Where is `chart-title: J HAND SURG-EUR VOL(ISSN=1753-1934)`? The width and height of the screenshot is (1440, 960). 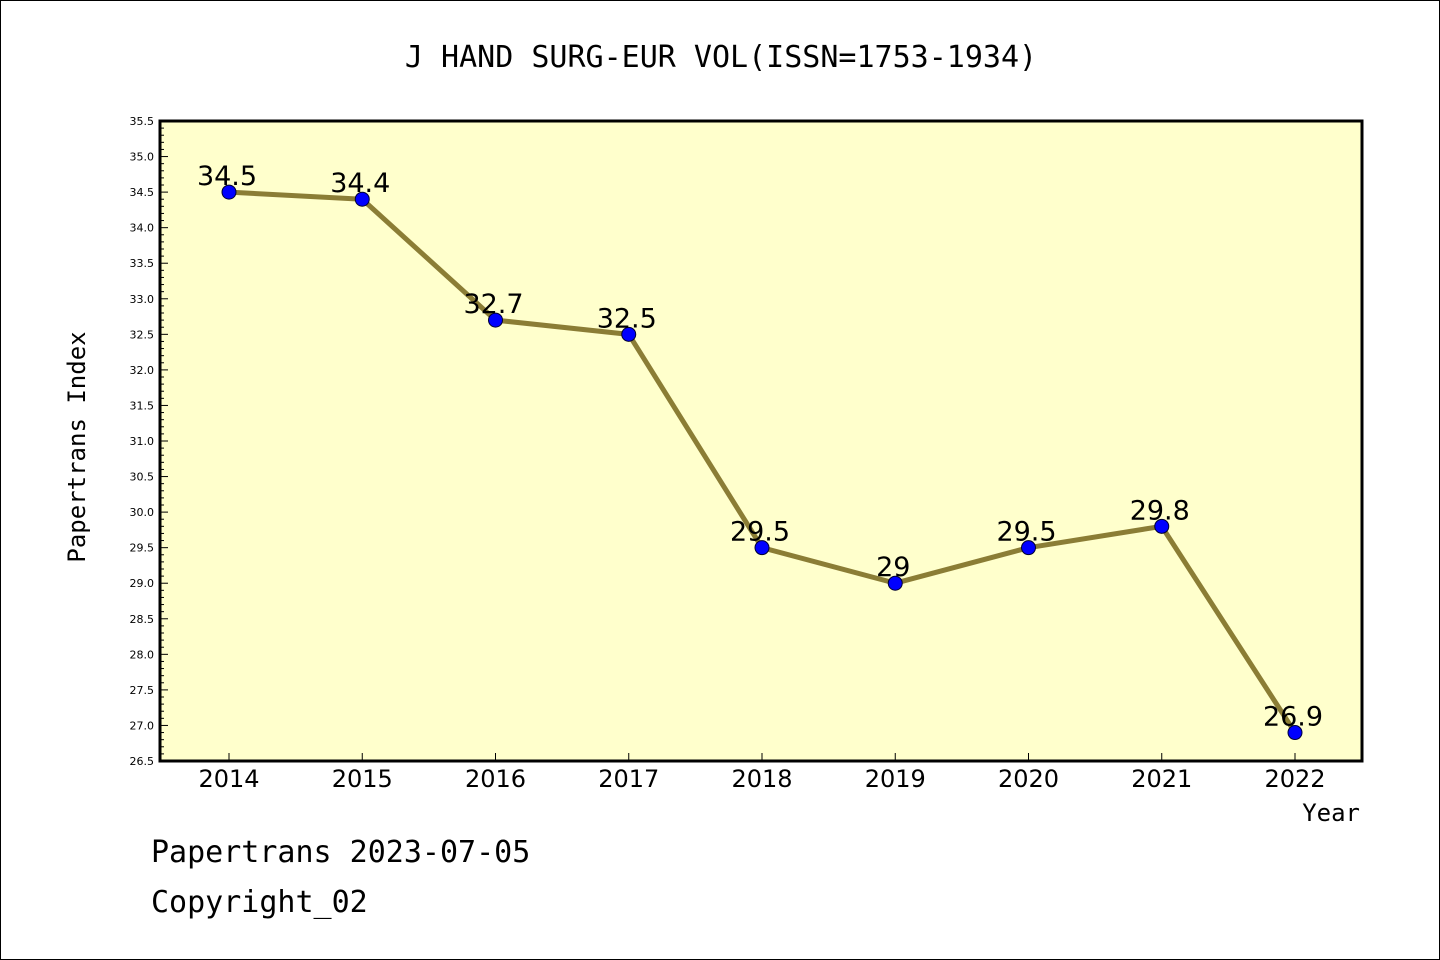
chart-title: J HAND SURG-EUR VOL(ISSN=1753-1934) is located at coordinates (721, 57).